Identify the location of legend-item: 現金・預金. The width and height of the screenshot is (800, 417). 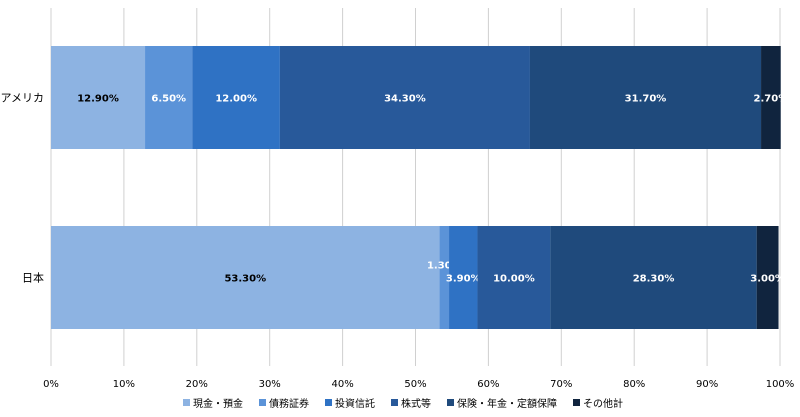
(213, 403).